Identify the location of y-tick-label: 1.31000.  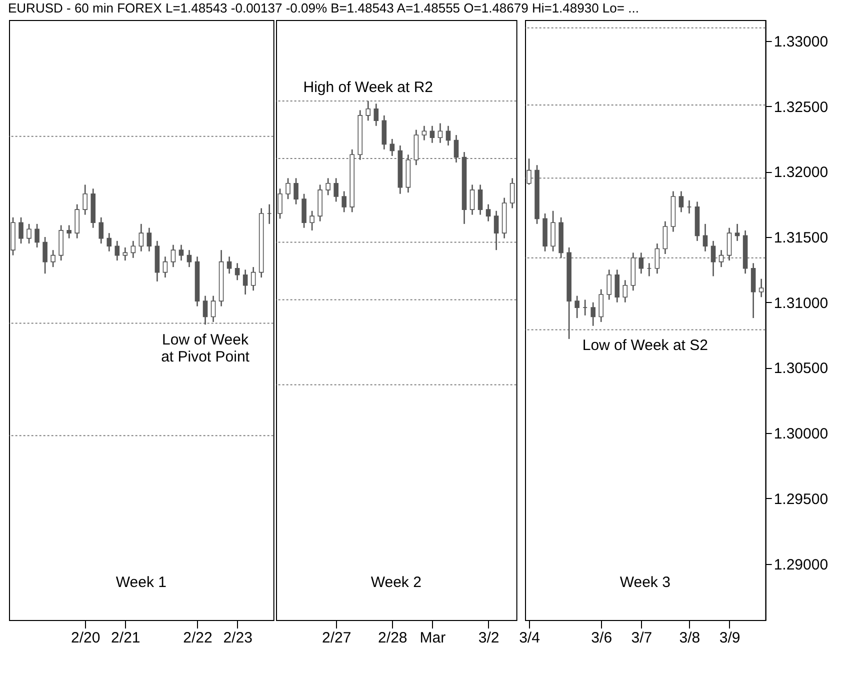
(801, 303).